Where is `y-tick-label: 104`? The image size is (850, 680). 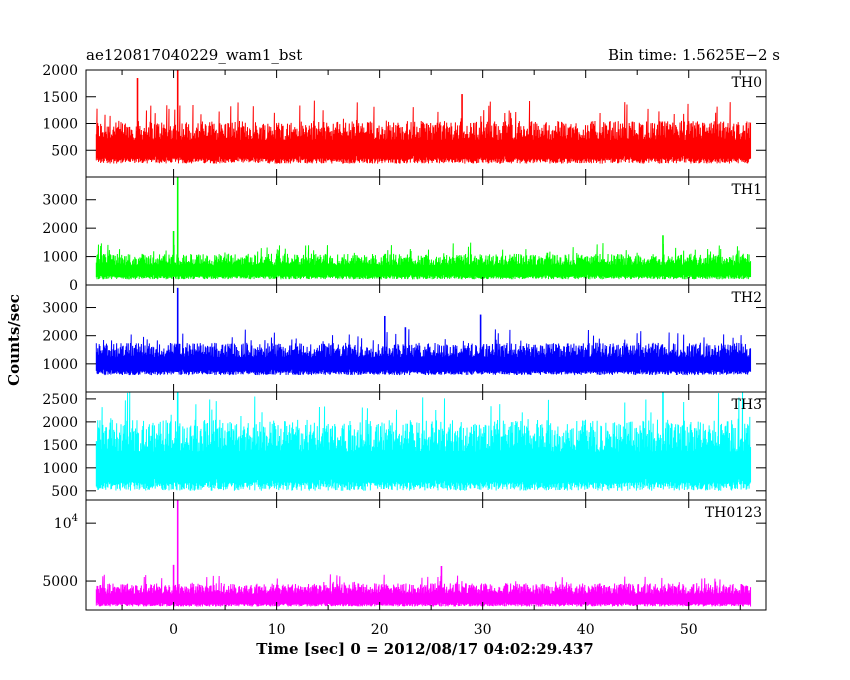 y-tick-label: 104 is located at coordinates (66, 522).